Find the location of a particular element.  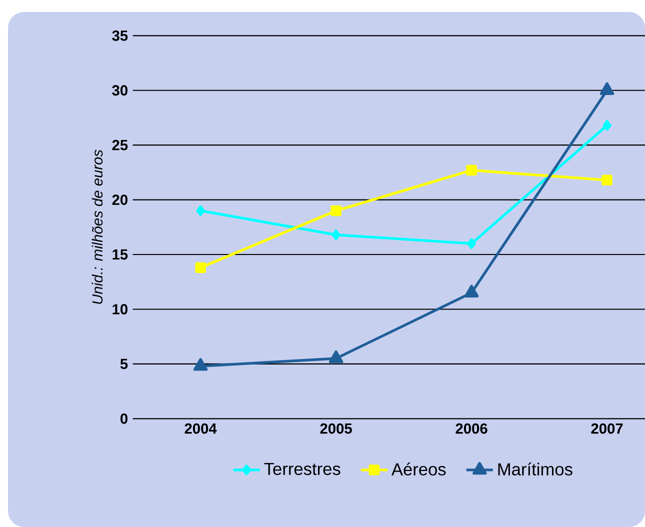

x-tick-label: 2005 is located at coordinates (336, 428).